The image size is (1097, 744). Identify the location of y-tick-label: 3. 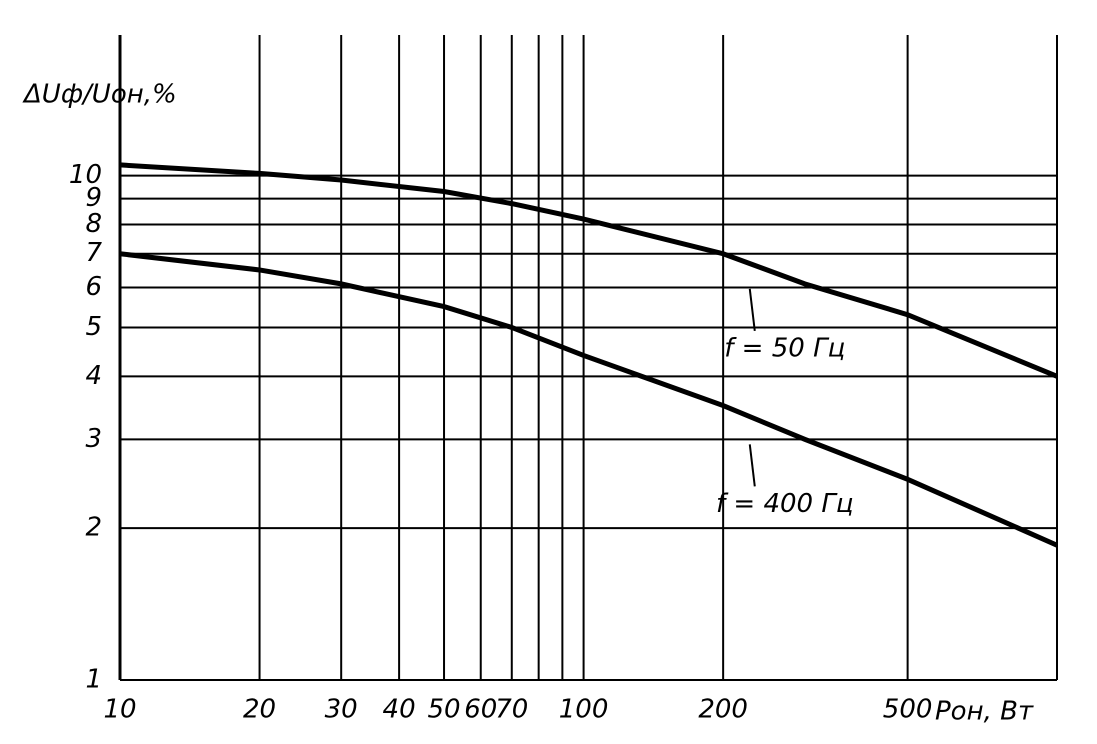
(93, 439).